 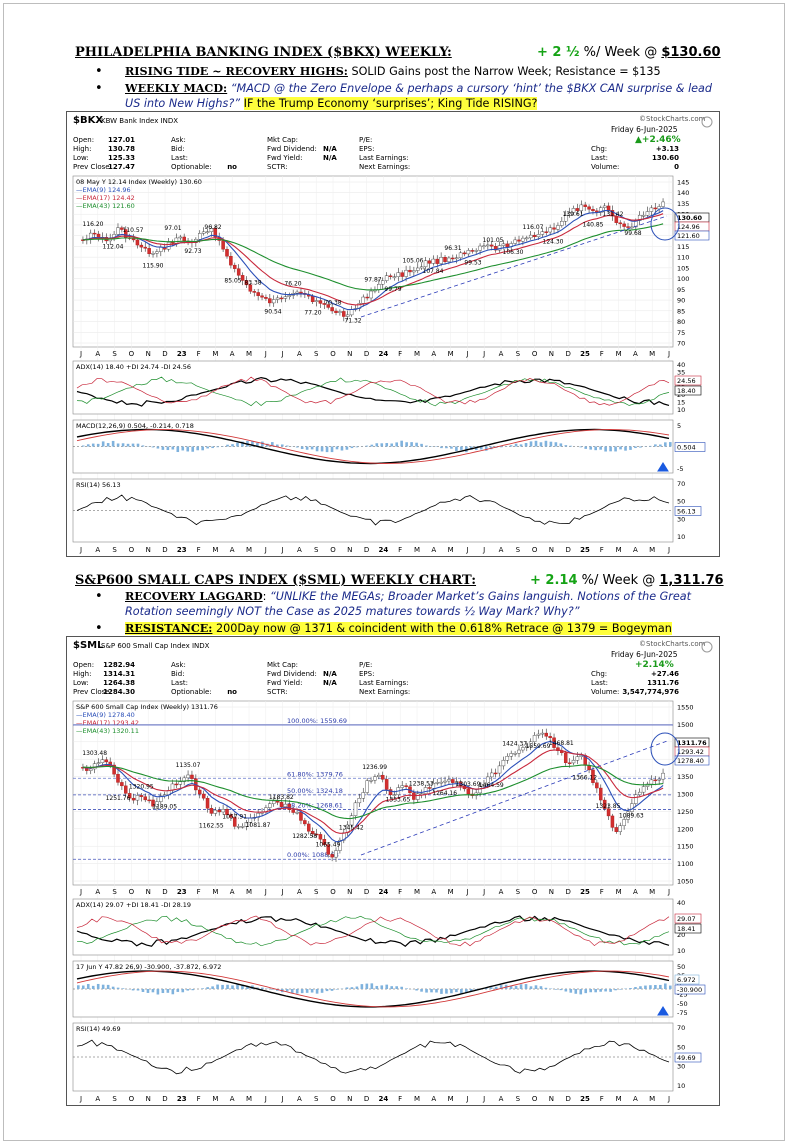 What do you see at coordinates (689, 990) in the screenshot?
I see `macd-value-label: -30.900` at bounding box center [689, 990].